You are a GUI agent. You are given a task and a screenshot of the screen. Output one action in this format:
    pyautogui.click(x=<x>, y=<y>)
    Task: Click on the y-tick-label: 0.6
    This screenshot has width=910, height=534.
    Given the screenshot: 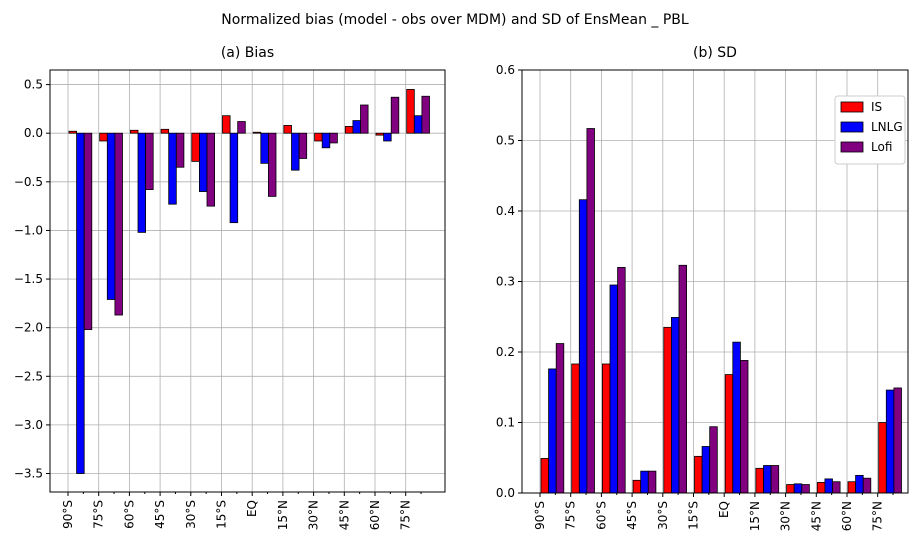 What is the action you would take?
    pyautogui.click(x=505, y=70)
    